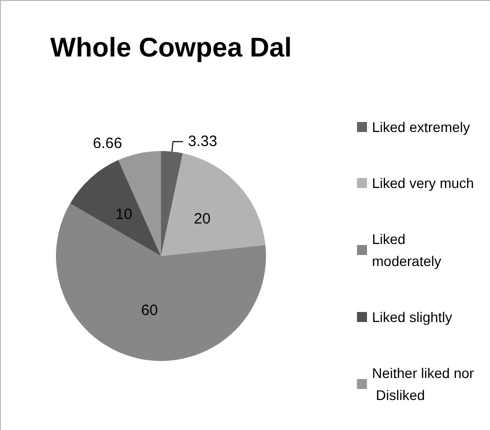 This screenshot has width=490, height=430. Describe the element at coordinates (202, 219) in the screenshot. I see `data-label: 20` at that location.